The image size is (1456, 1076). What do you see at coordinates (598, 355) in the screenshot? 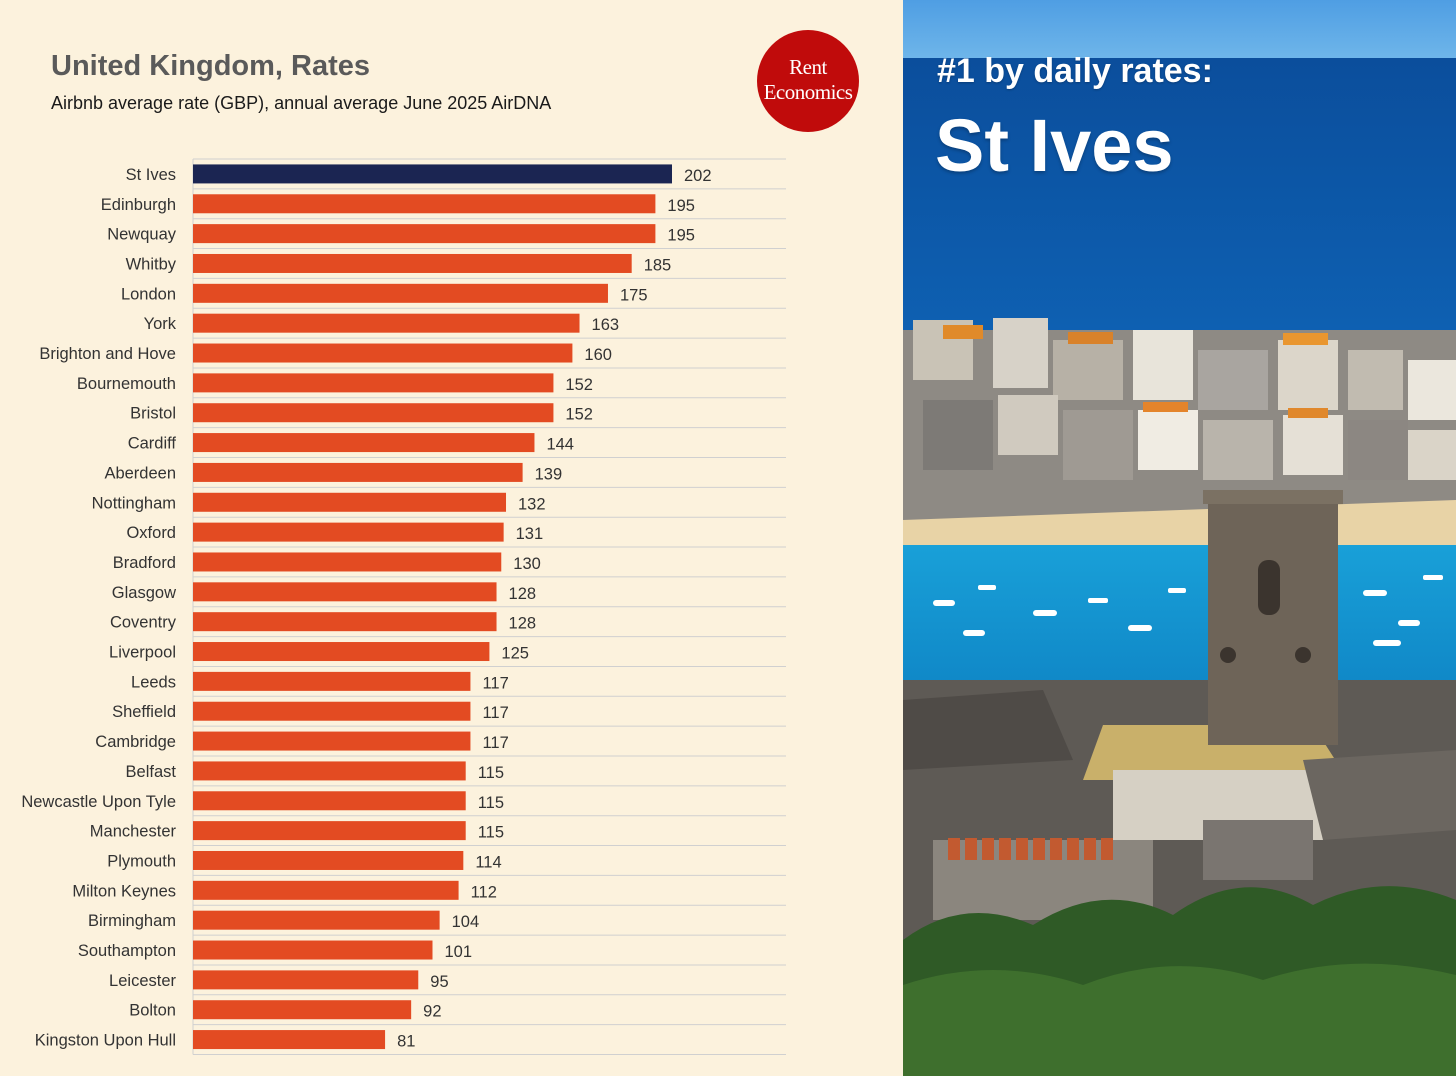
I see `value-label: 160` at bounding box center [598, 355].